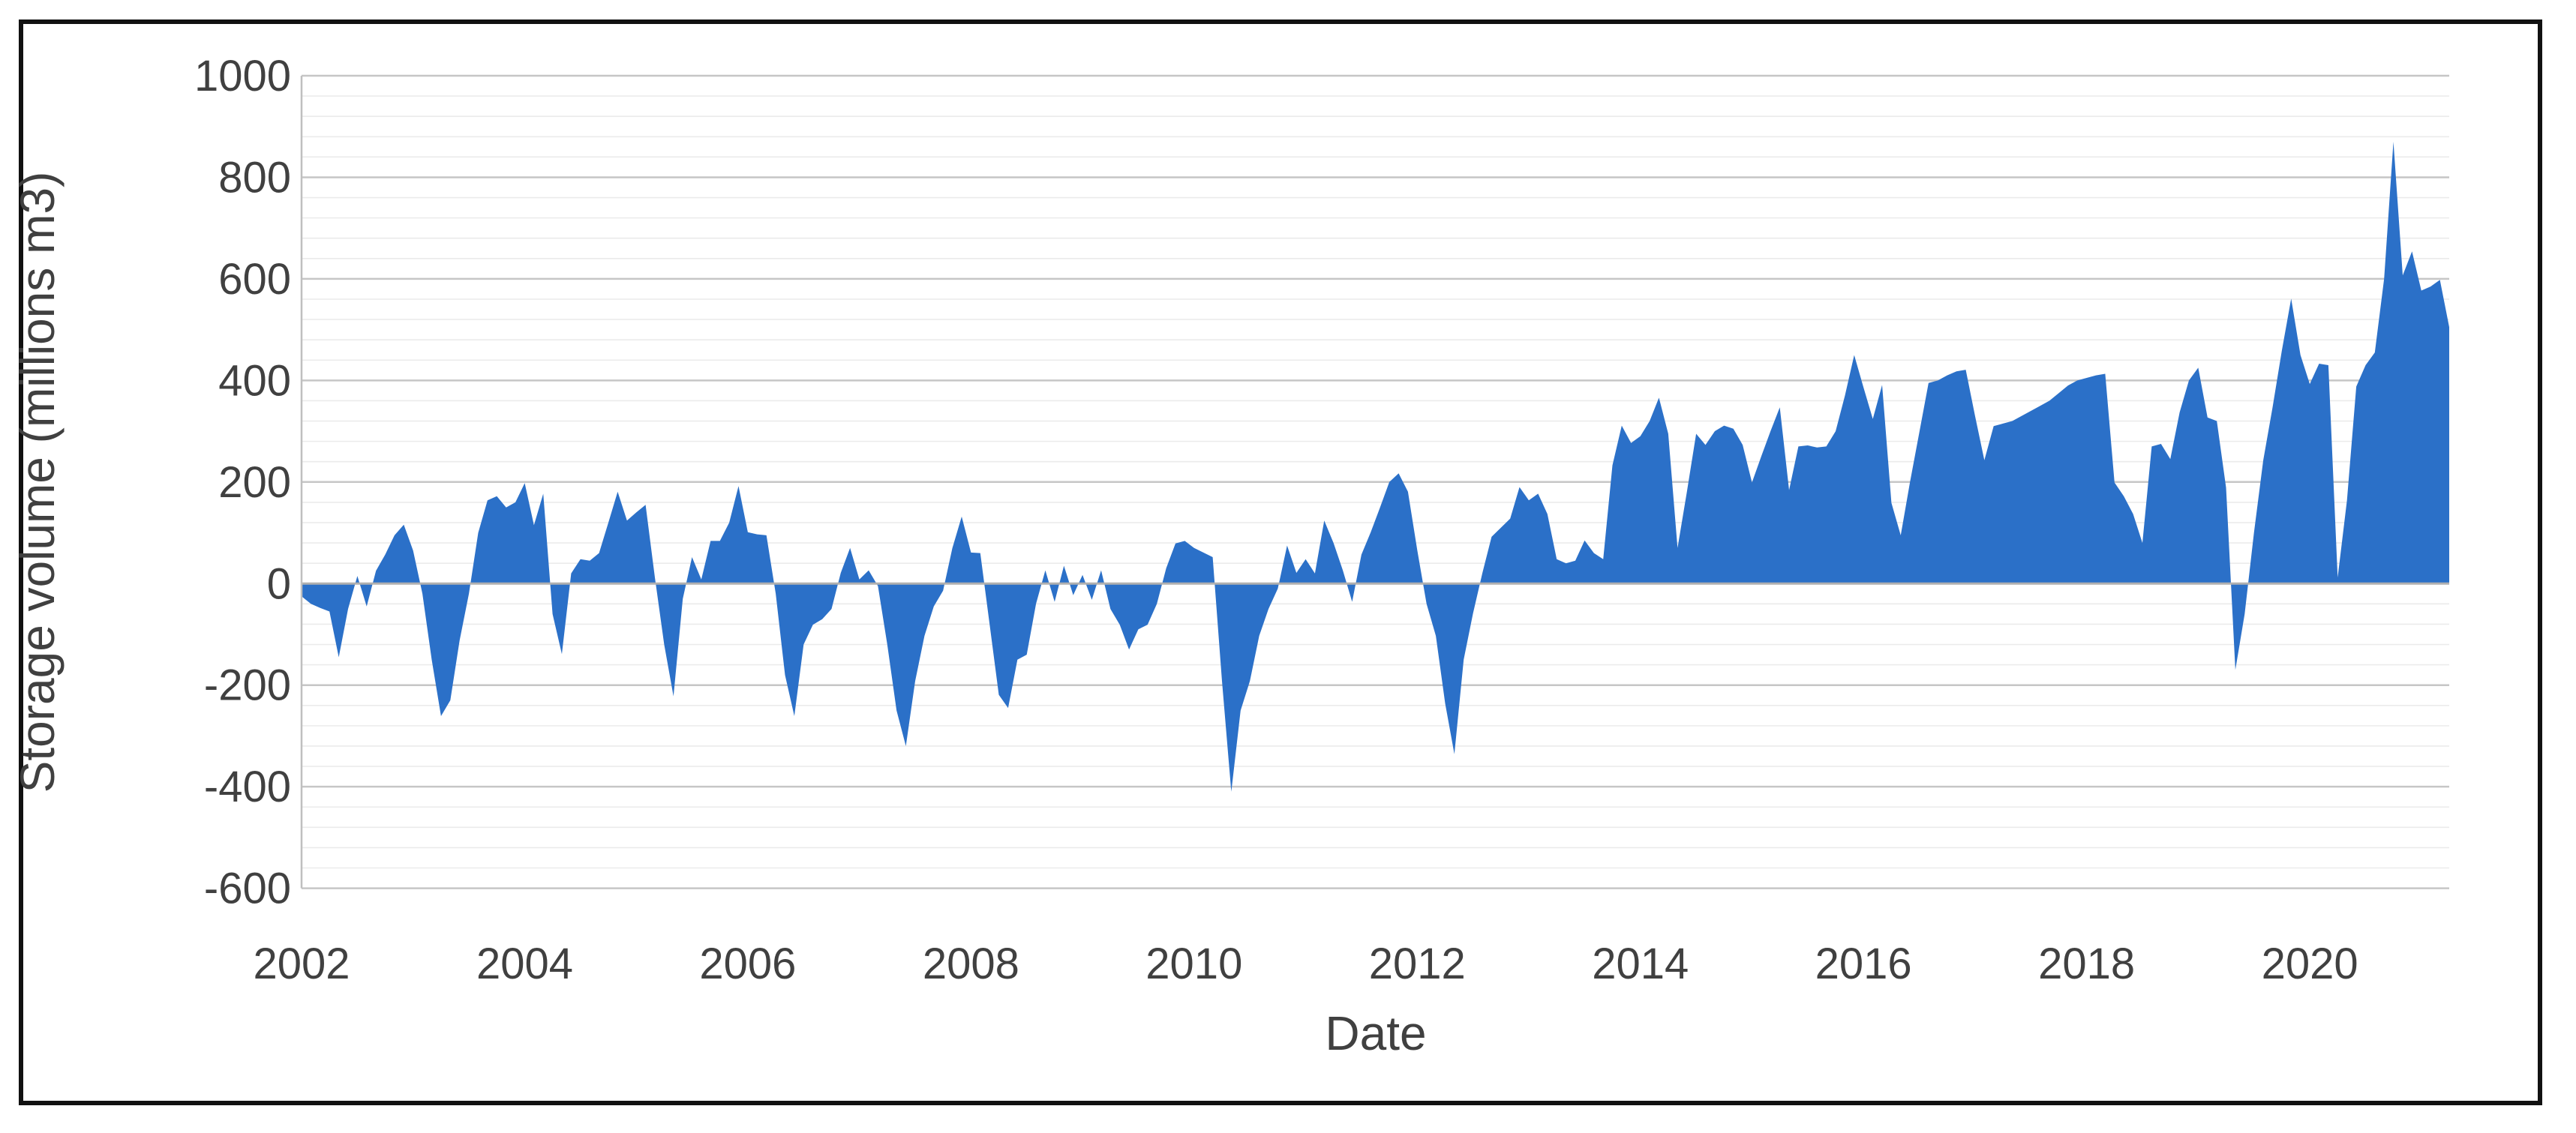 Image resolution: width=2576 pixels, height=1133 pixels. What do you see at coordinates (254, 380) in the screenshot?
I see `y-tick-label: 400` at bounding box center [254, 380].